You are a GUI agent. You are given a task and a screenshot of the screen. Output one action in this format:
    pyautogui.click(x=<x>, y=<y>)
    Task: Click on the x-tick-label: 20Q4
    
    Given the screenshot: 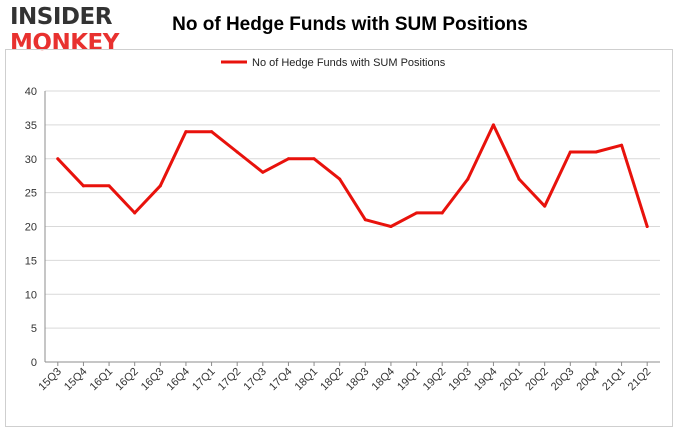 What is the action you would take?
    pyautogui.click(x=589, y=380)
    